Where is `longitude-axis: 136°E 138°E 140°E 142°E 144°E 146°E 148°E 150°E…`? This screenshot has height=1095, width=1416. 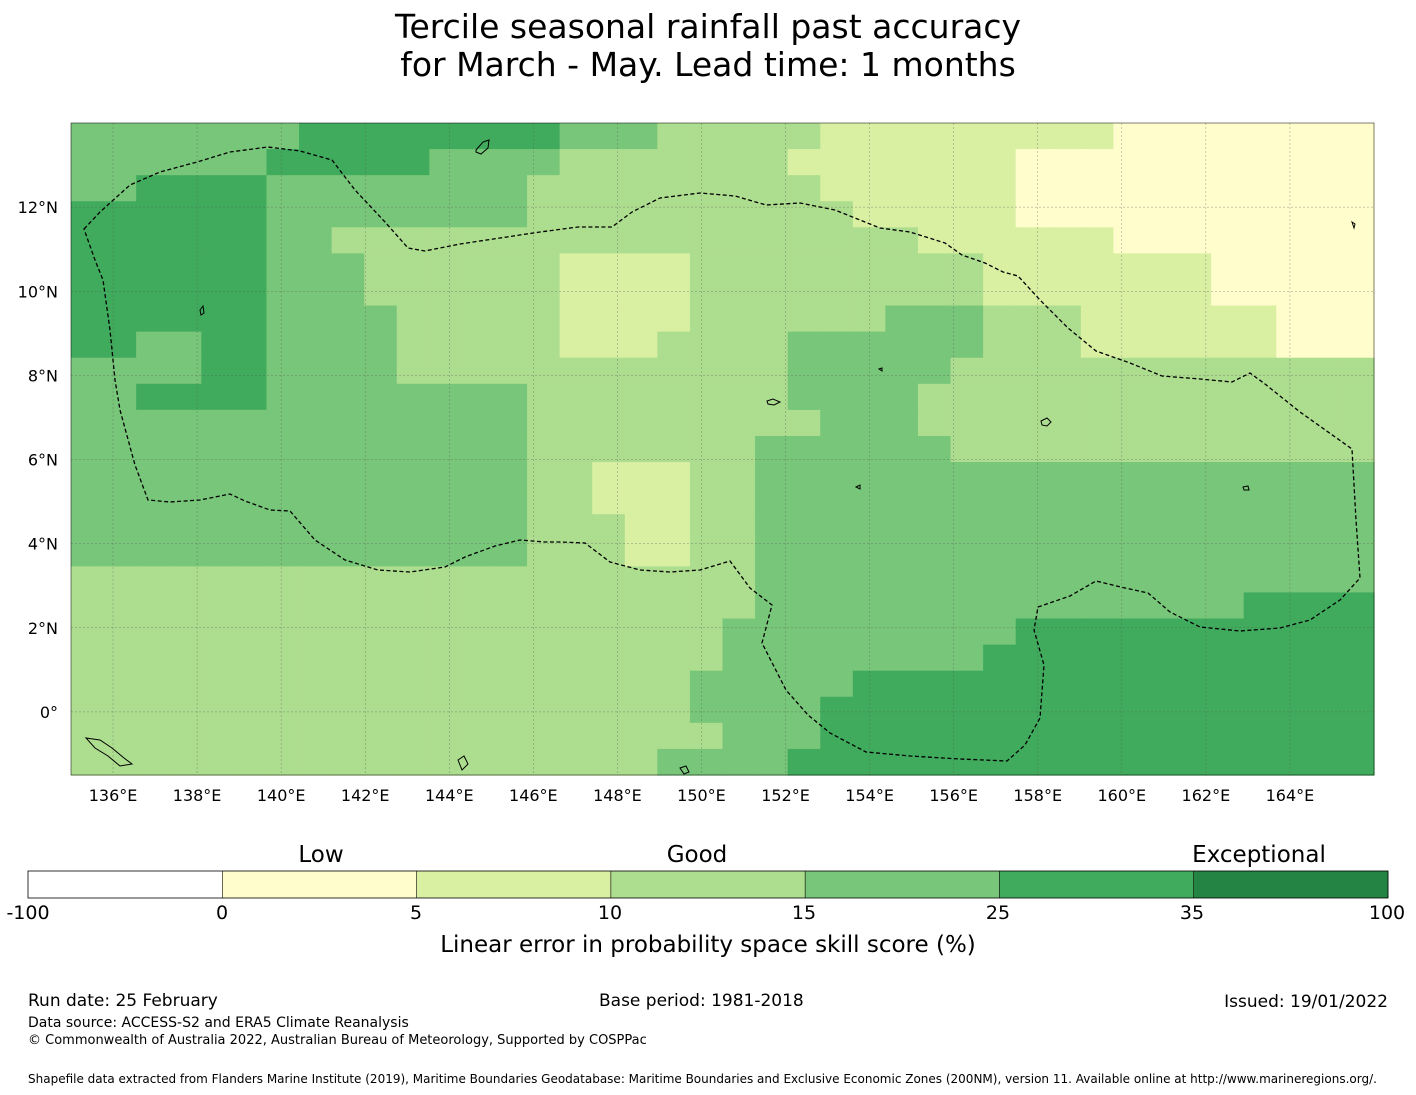 longitude-axis: 136°E 138°E 140°E 142°E 144°E 146°E 148°E 150°E… is located at coordinates (702, 795).